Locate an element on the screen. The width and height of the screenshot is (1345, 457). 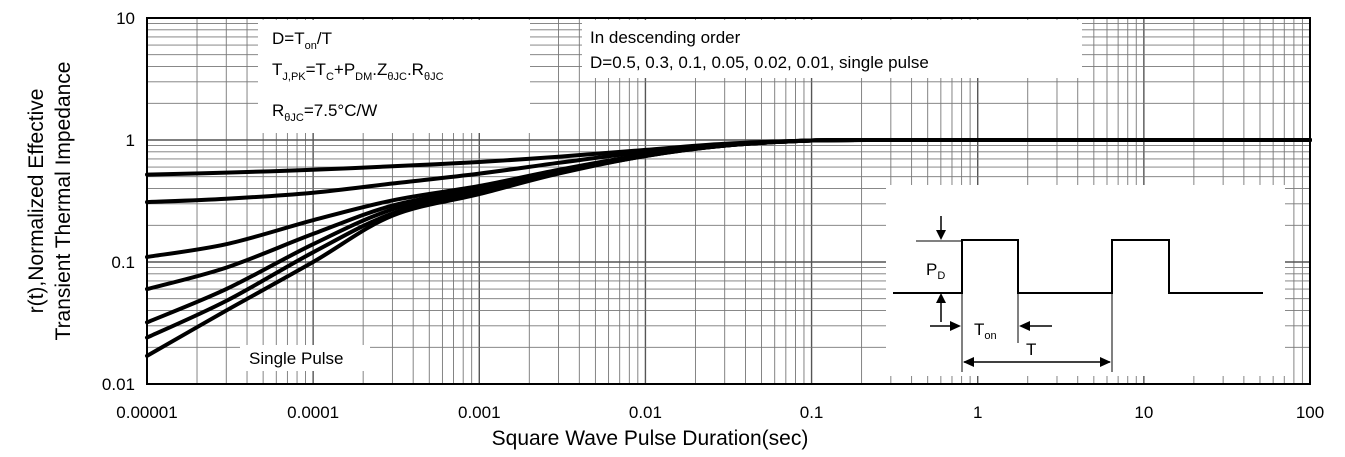
single-pulse-label: Single Pulse is located at coordinates (296, 358).